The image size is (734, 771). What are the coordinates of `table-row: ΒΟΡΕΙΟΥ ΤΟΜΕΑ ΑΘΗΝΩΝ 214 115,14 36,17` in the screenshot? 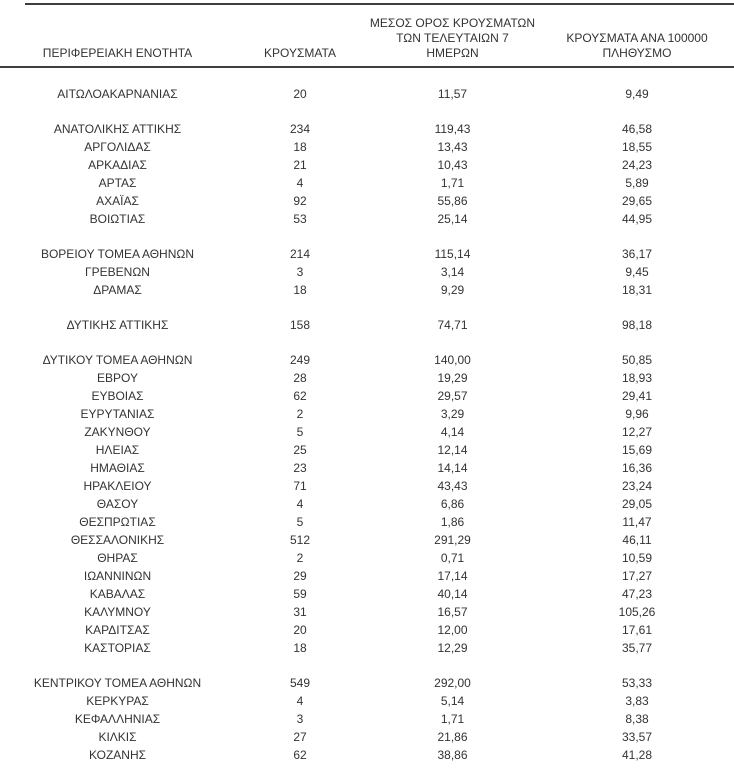 It's located at (367, 254).